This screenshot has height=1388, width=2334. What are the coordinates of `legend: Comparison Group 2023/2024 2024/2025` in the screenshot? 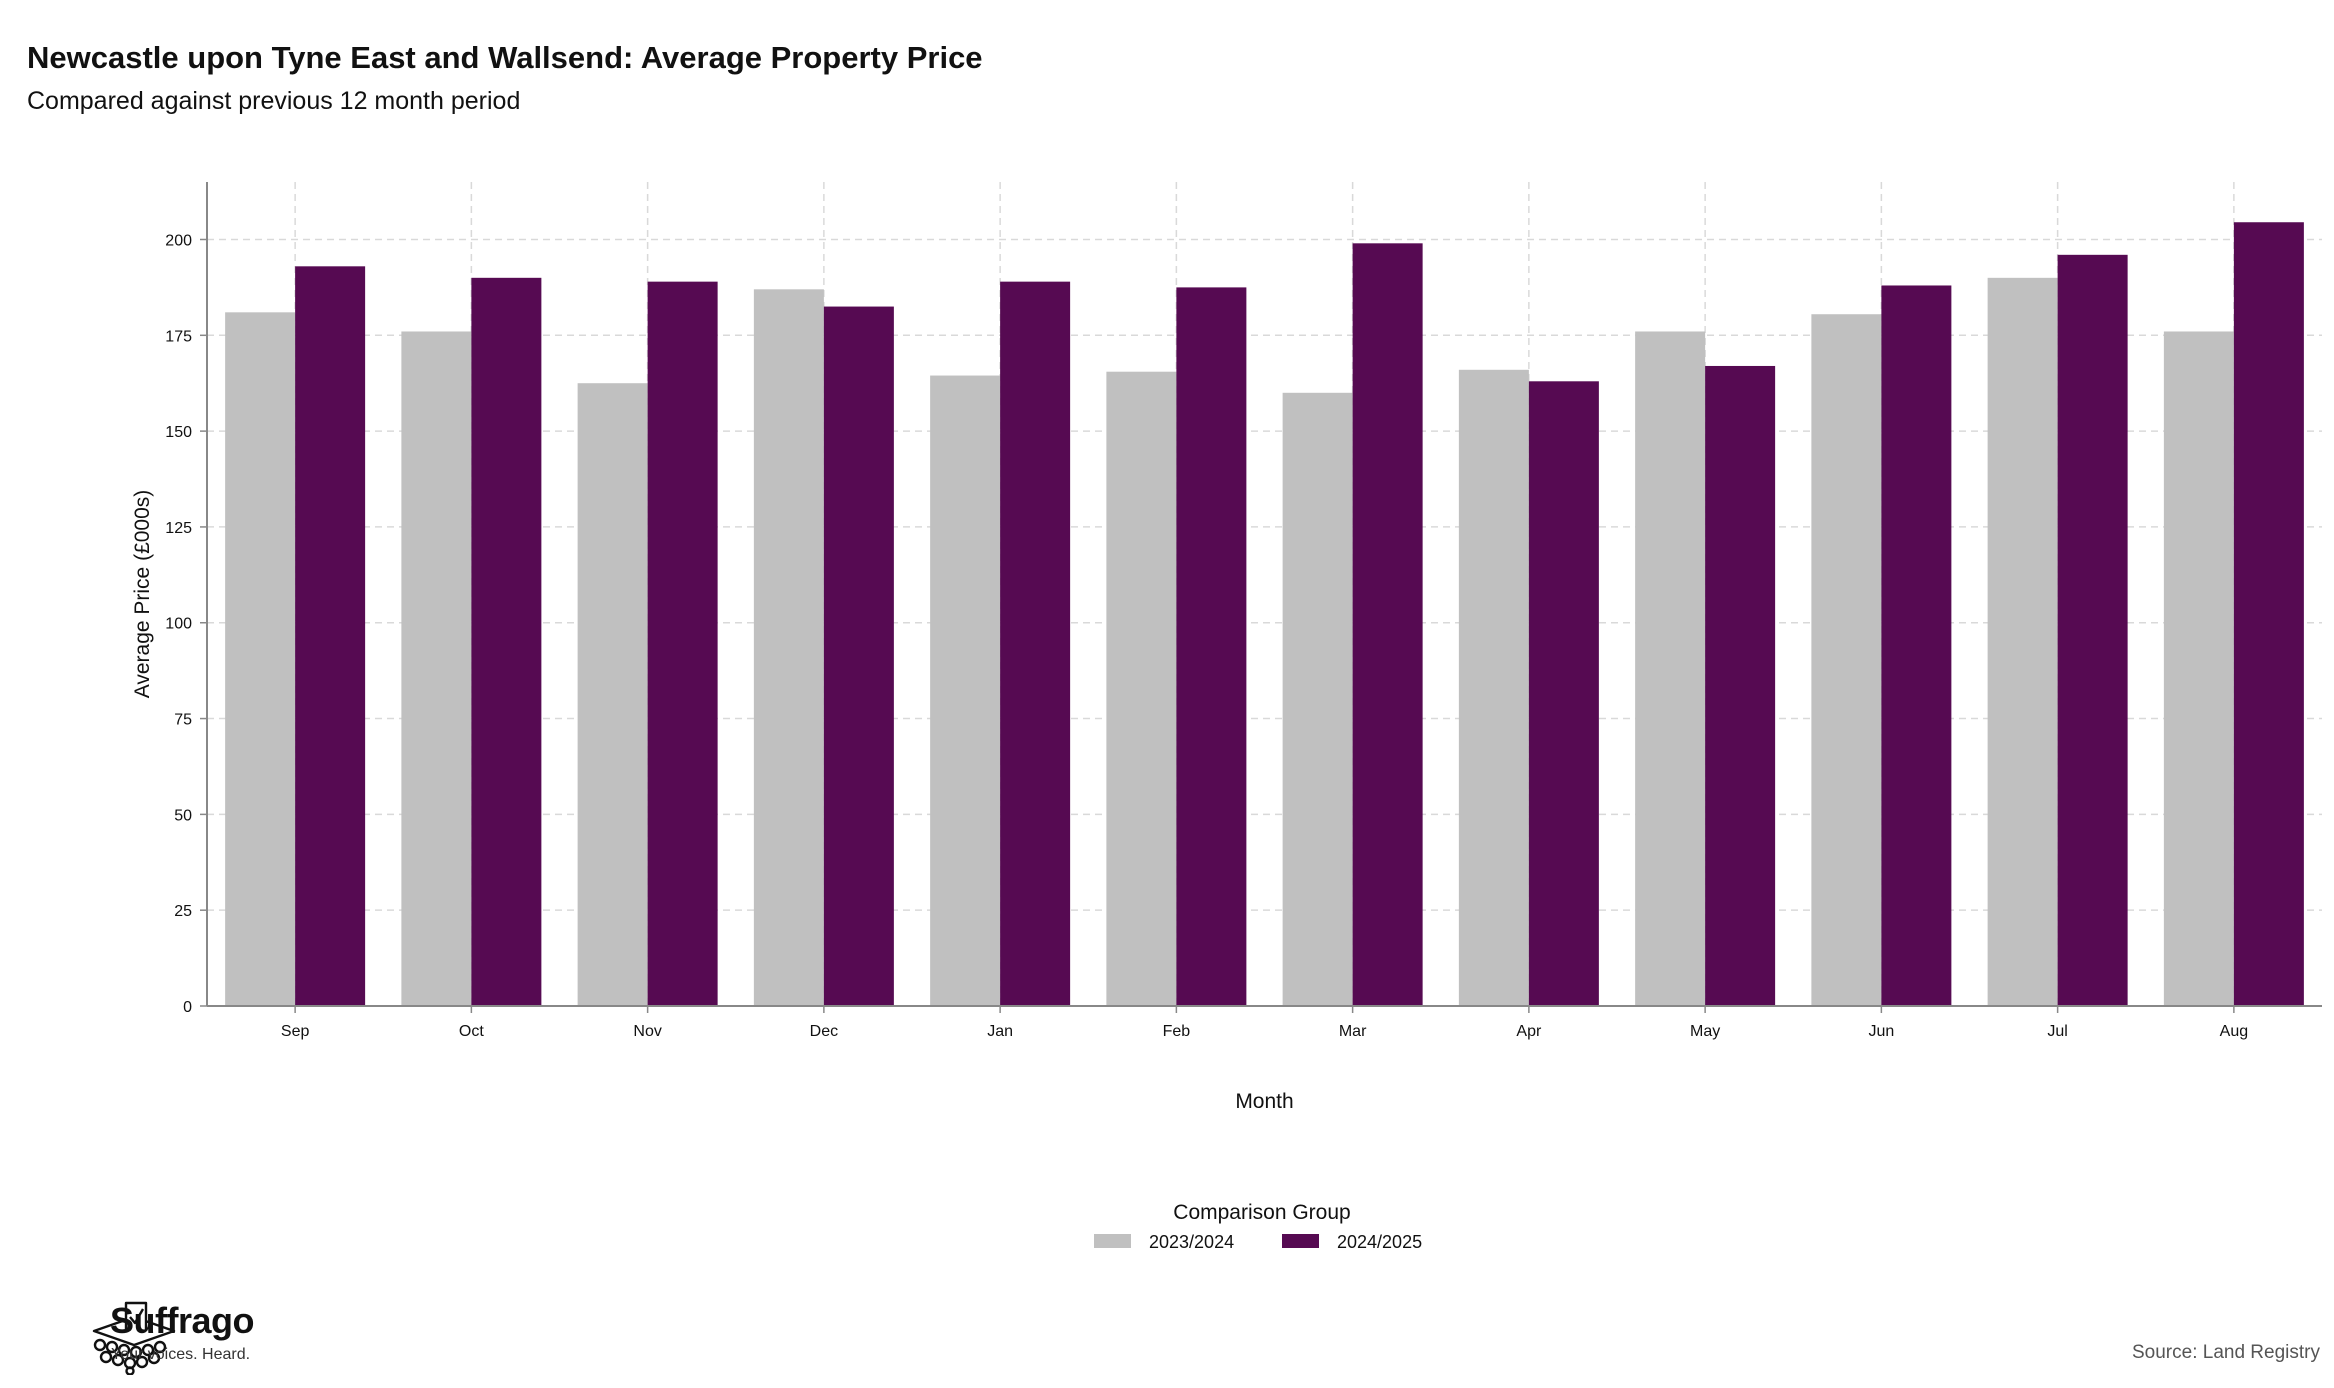 It's located at (1258, 1226).